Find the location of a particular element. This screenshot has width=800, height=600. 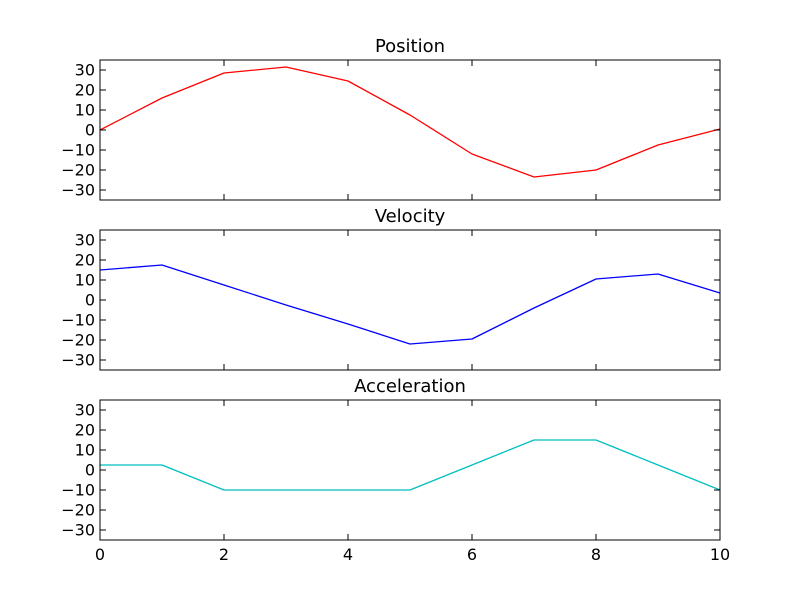

x-tick-label: 8 is located at coordinates (596, 554).